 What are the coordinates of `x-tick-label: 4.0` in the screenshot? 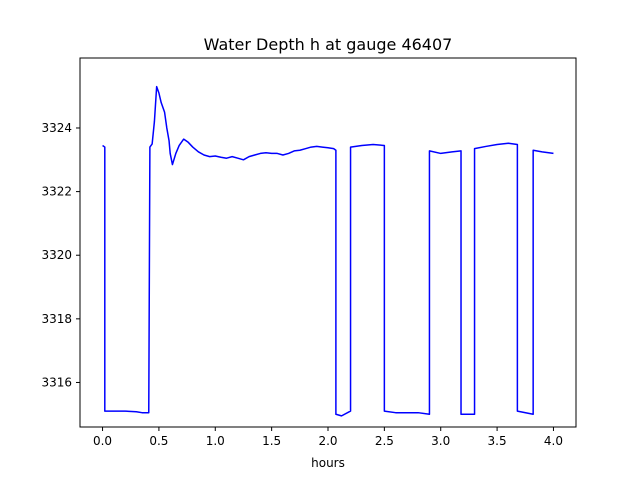 It's located at (553, 441).